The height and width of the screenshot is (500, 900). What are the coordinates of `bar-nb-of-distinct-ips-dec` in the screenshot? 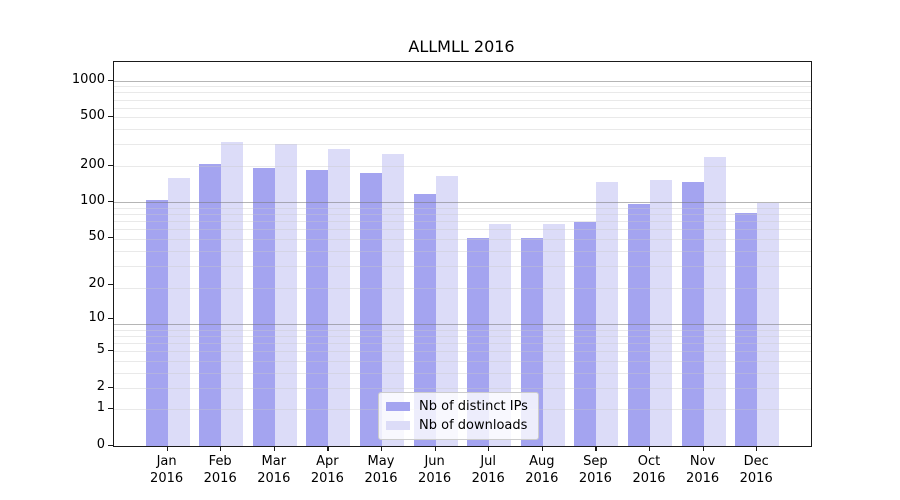 It's located at (746, 329).